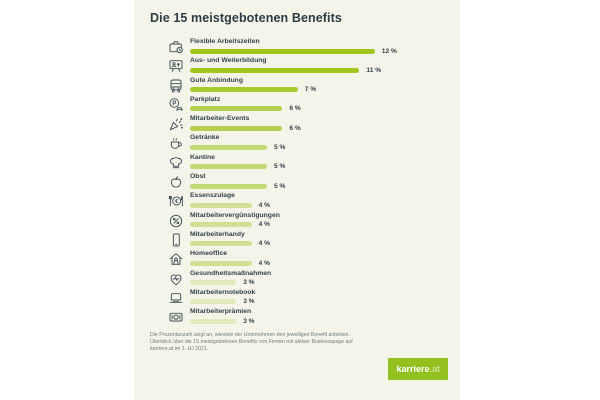 This screenshot has height=400, width=600. Describe the element at coordinates (220, 119) in the screenshot. I see `benefit-label: Mitarbeiter-Events` at that location.